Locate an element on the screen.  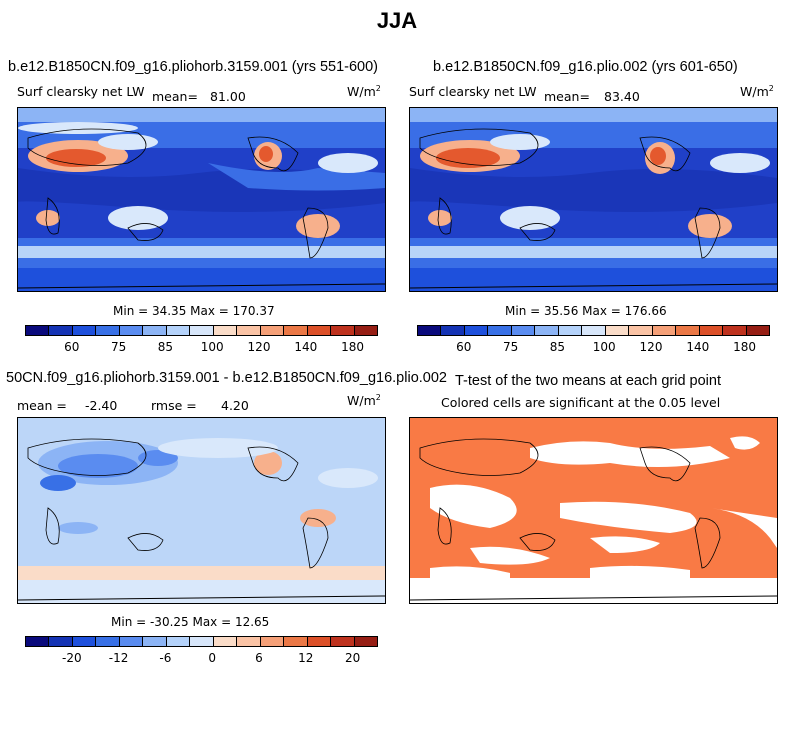
panel2-map-field is located at coordinates (593, 199).